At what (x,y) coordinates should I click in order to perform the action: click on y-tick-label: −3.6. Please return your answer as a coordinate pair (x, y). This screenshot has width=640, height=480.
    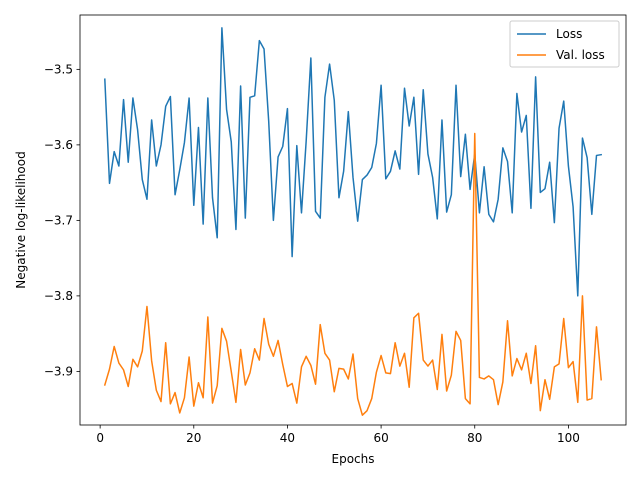
    Looking at the image, I should click on (58, 145).